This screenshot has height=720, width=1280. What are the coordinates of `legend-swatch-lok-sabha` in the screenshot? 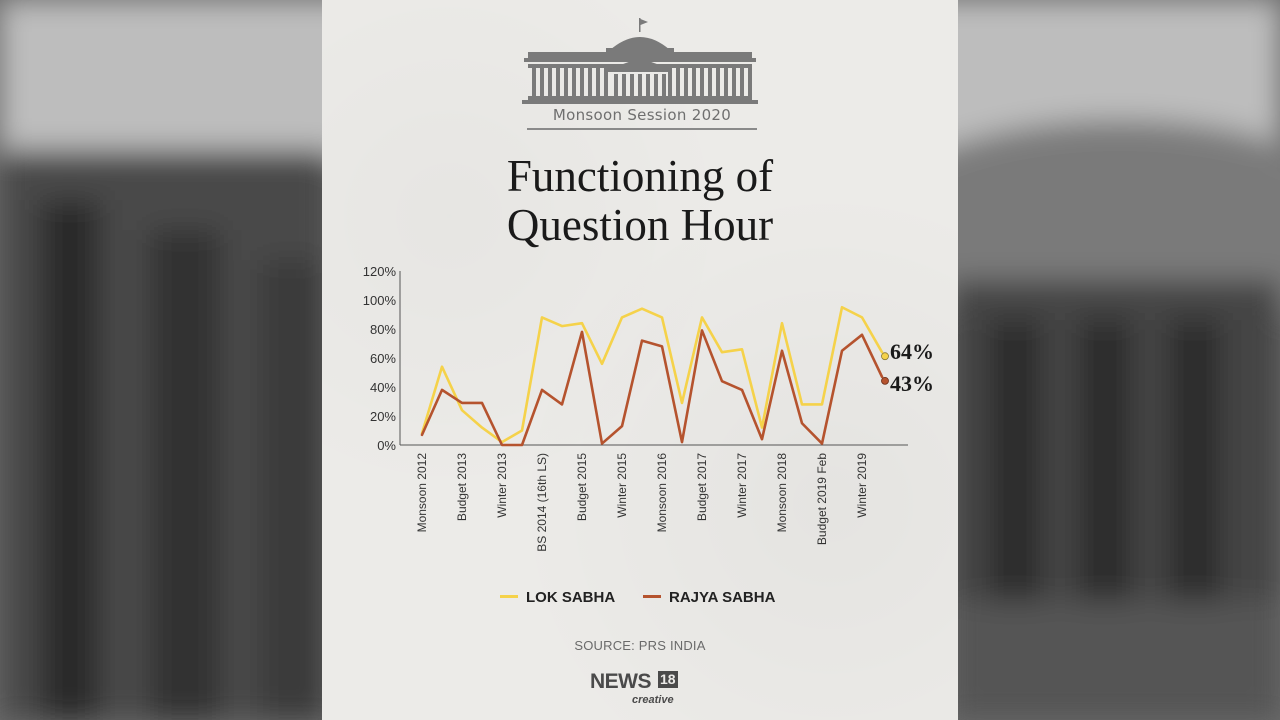 It's located at (509, 596).